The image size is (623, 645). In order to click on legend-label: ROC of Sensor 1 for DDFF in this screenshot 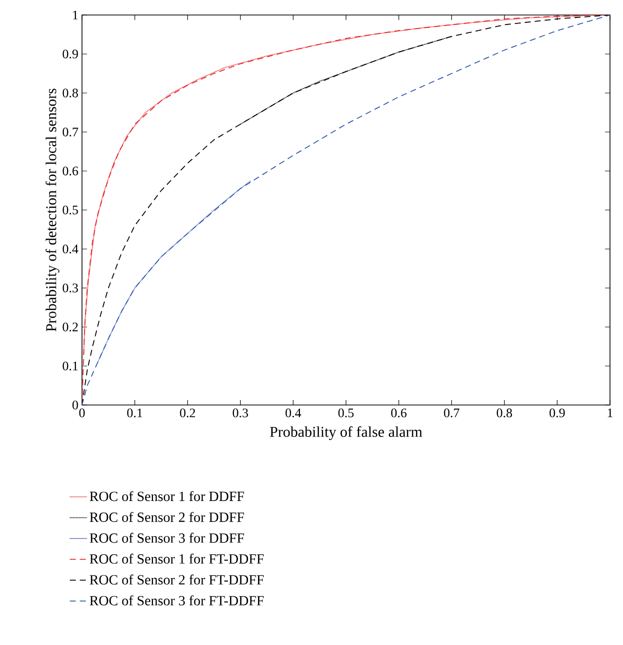, I will do `click(167, 496)`.